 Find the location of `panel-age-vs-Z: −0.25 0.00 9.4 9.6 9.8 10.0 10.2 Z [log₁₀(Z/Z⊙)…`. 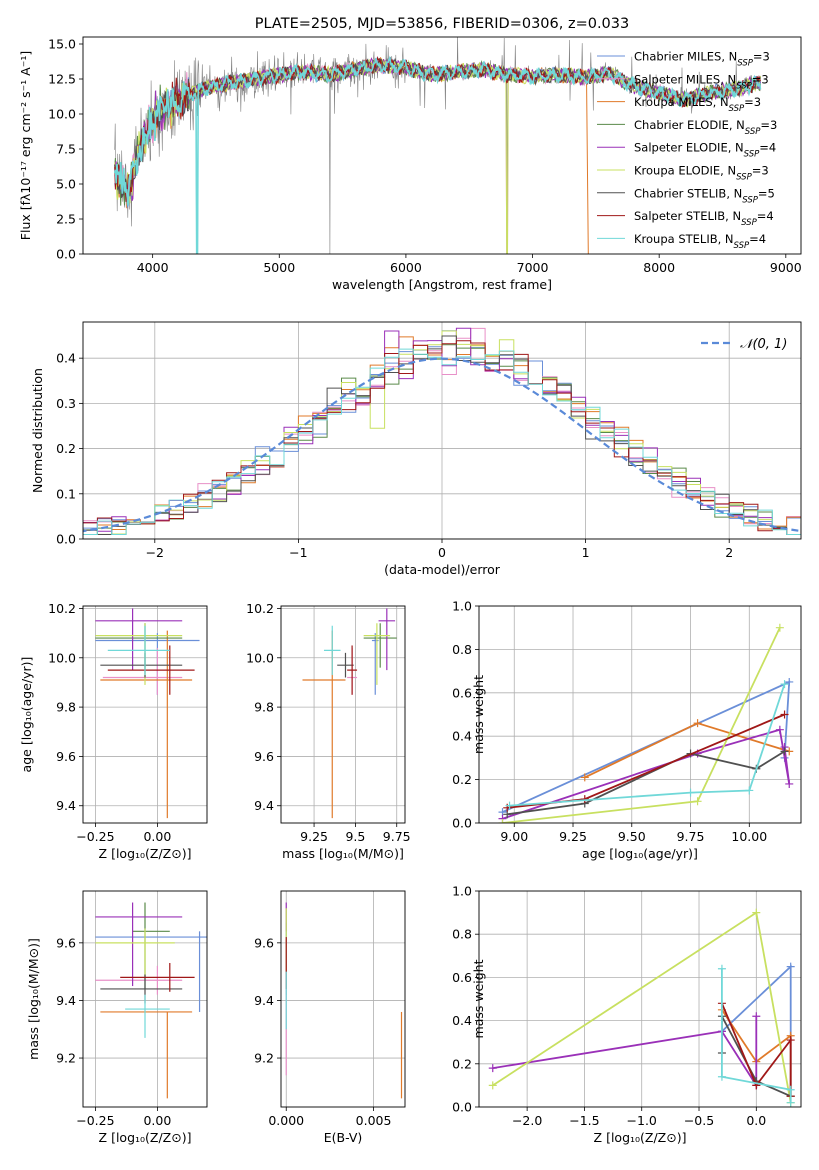

panel-age-vs-Z: −0.25 0.00 9.4 9.6 9.8 10.0 10.2 Z [log₁₀(Z/Z⊙)… is located at coordinates (113, 731).